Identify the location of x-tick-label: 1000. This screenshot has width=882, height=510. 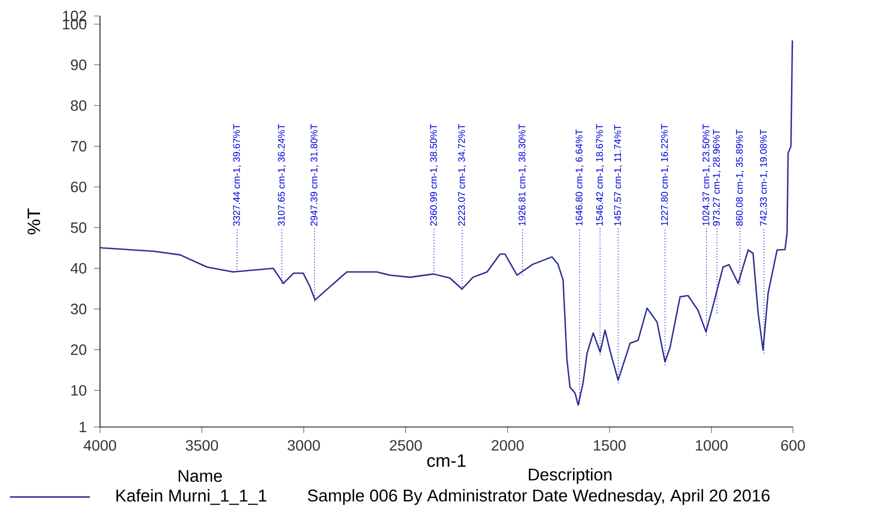
(712, 445).